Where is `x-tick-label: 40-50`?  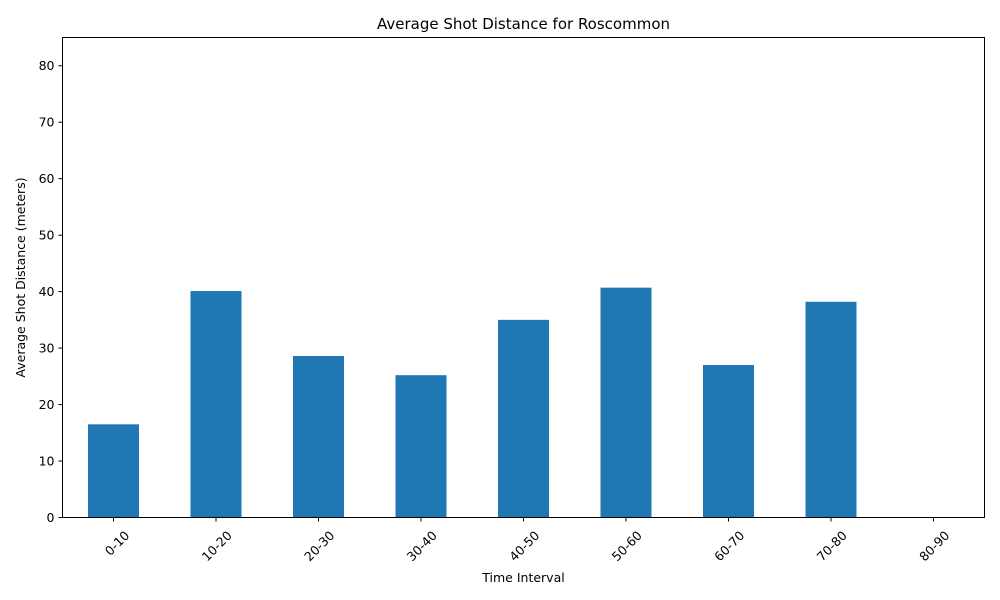 x-tick-label: 40-50 is located at coordinates (524, 546).